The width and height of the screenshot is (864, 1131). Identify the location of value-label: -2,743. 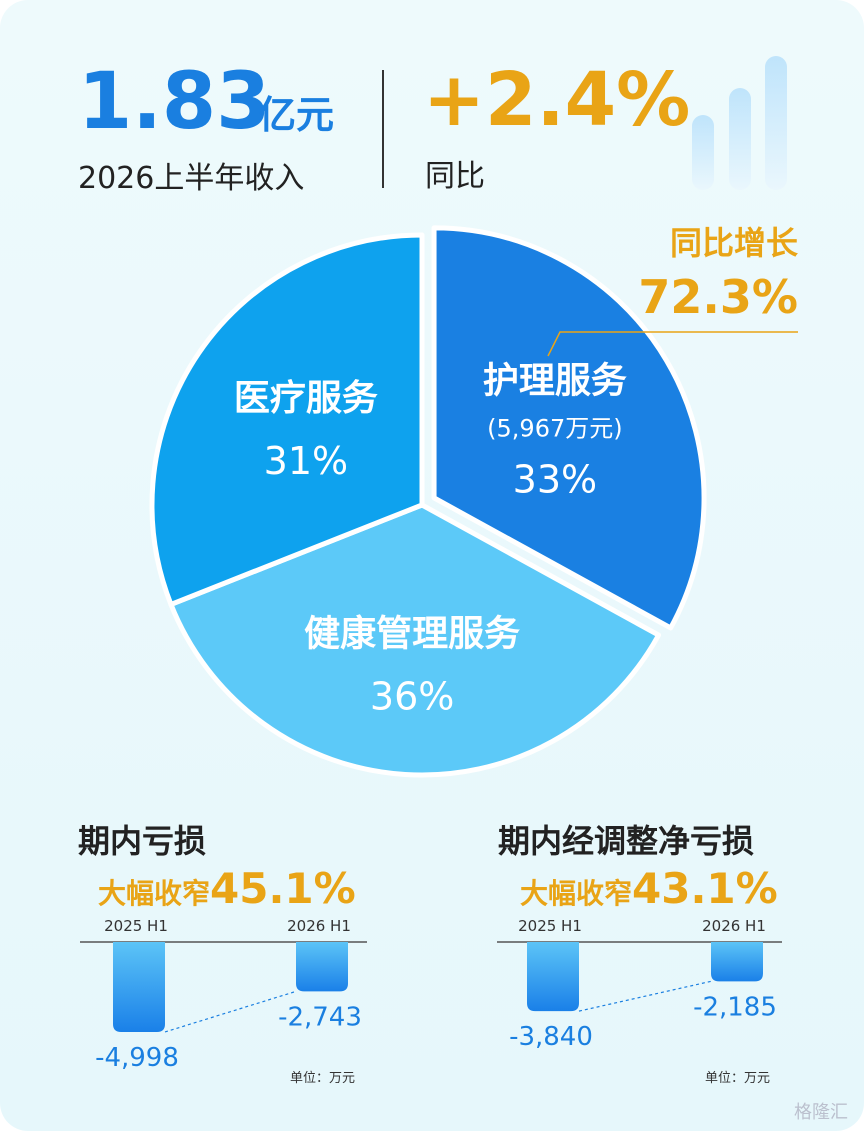
(320, 1017).